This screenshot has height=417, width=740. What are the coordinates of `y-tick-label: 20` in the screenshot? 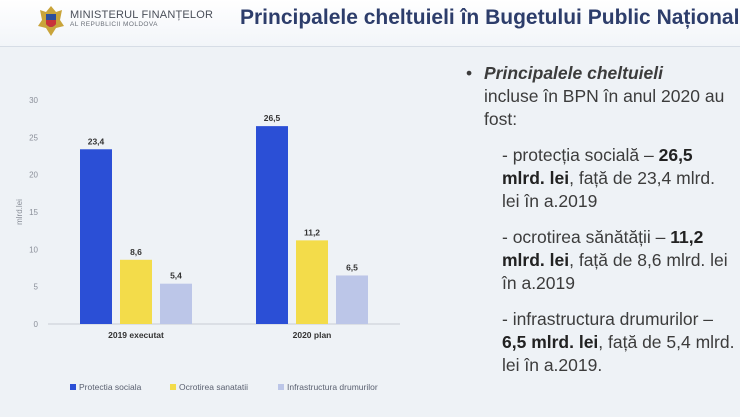 It's located at (33, 175).